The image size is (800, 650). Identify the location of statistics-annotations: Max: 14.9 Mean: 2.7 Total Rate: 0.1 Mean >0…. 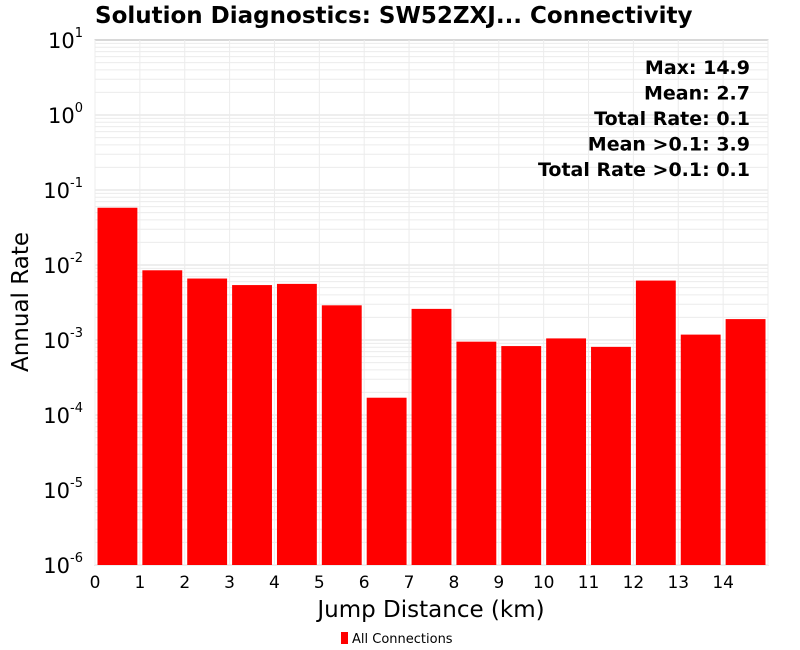
(644, 119).